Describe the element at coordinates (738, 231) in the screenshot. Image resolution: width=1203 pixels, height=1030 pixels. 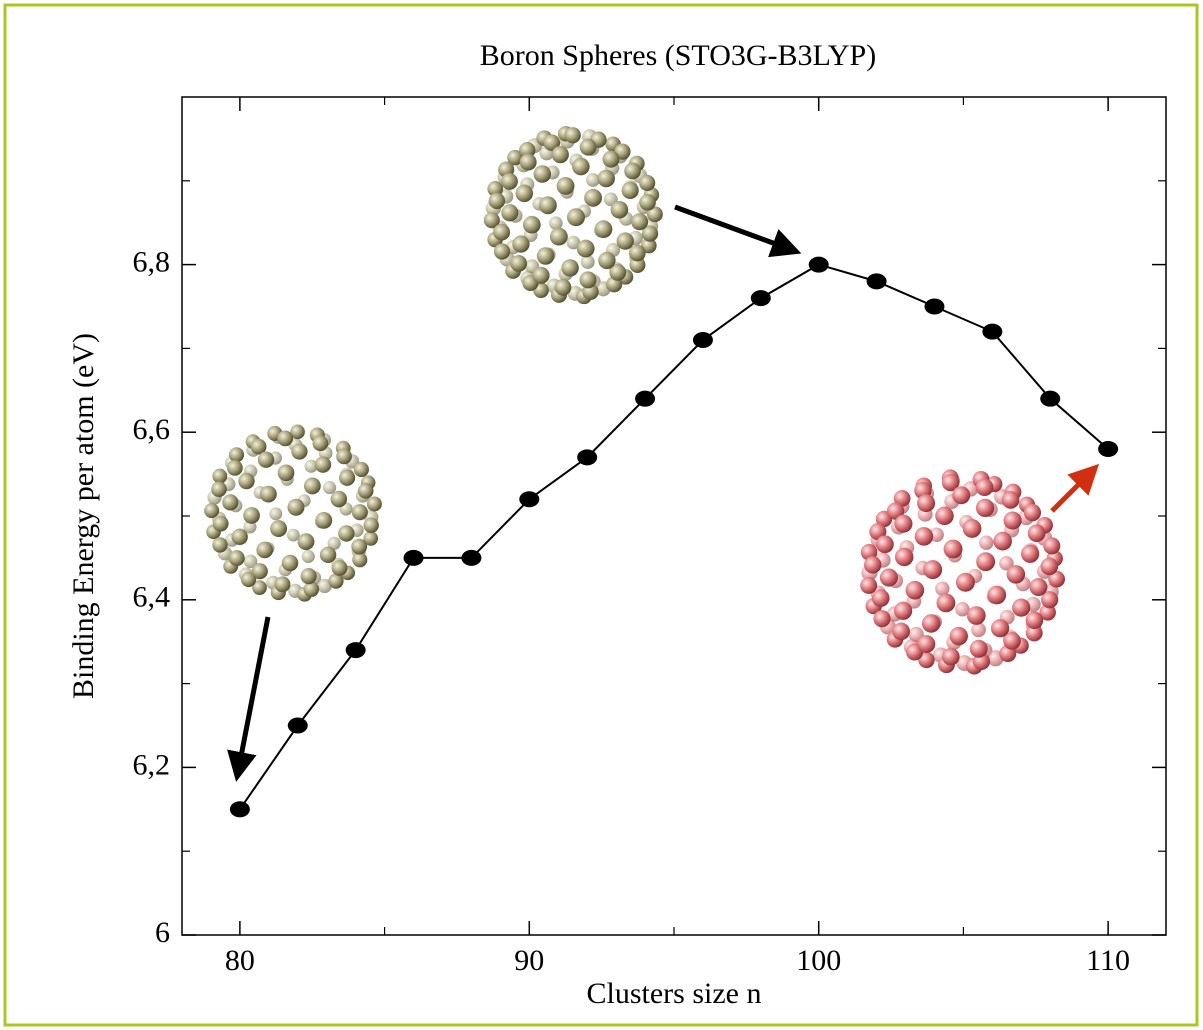
I see `arrow` at that location.